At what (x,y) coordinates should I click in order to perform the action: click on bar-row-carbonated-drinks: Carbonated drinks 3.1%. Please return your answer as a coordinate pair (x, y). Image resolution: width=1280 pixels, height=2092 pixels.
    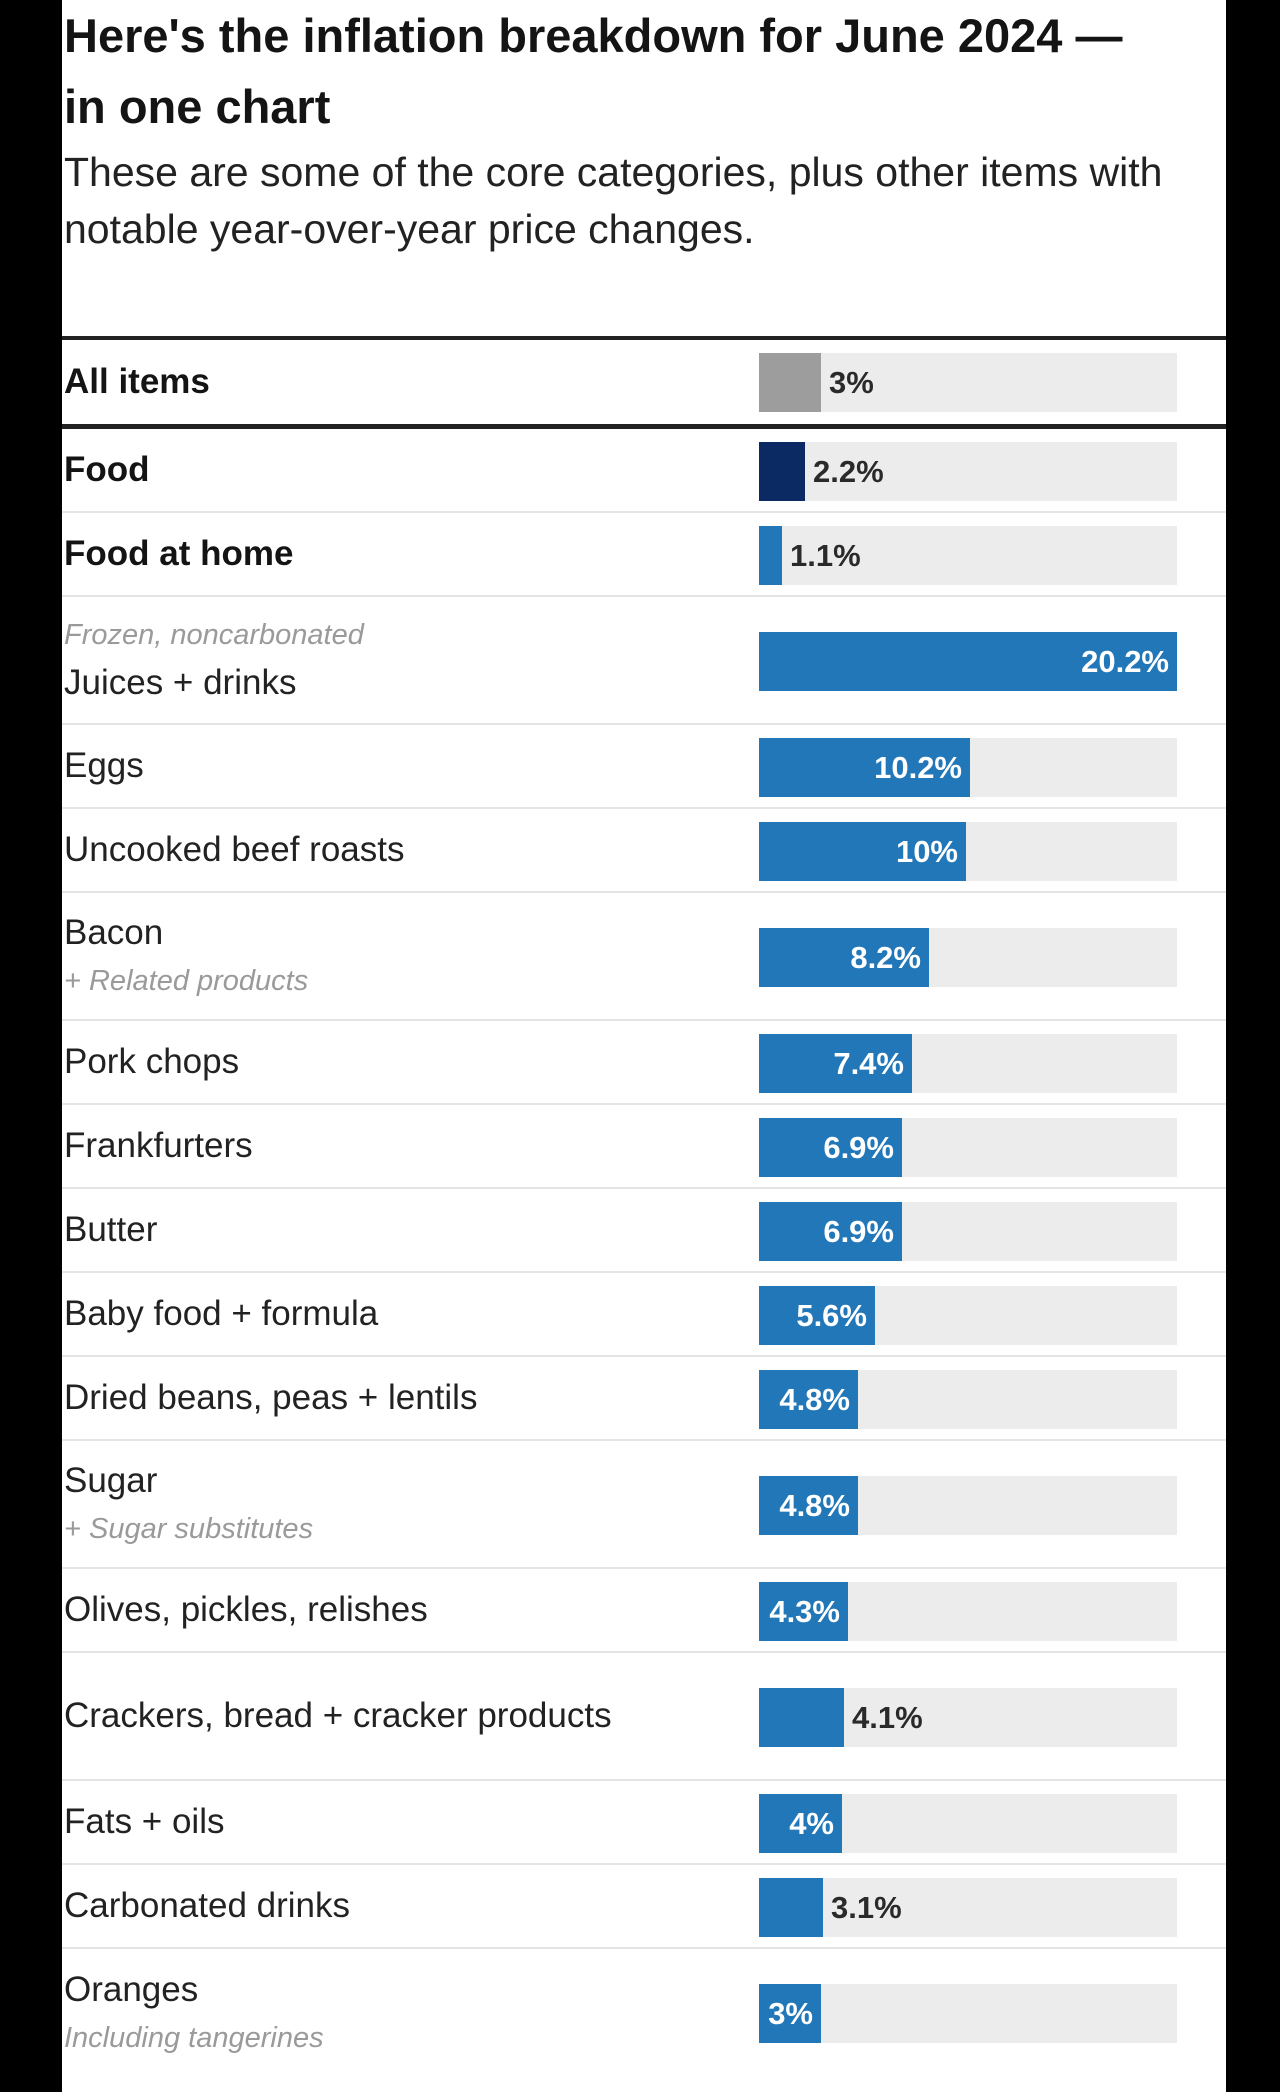
    Looking at the image, I should click on (644, 1907).